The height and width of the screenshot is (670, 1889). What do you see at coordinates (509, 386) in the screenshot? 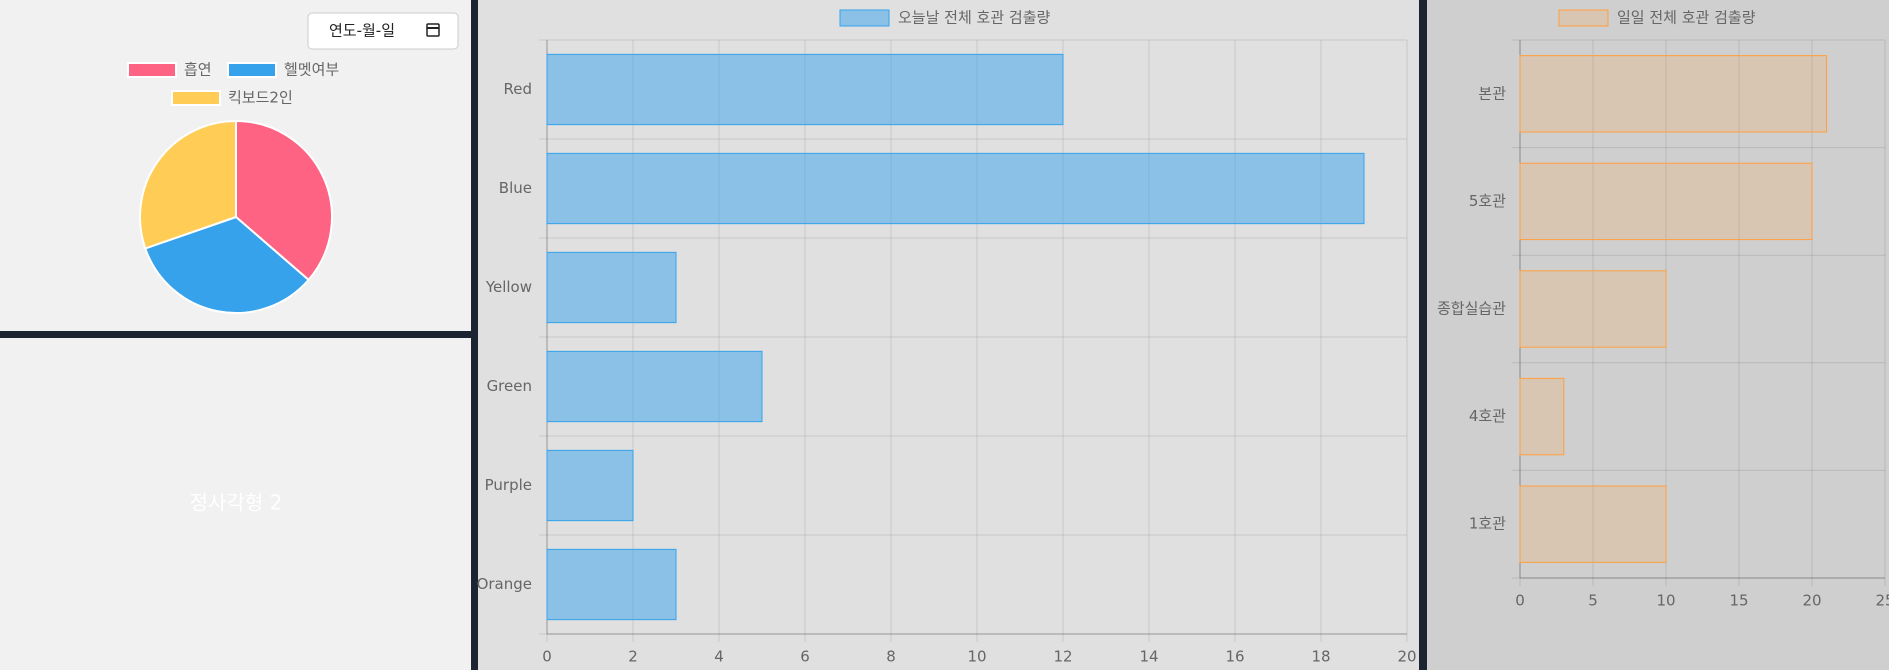
I see `y-tick-label: Green` at bounding box center [509, 386].